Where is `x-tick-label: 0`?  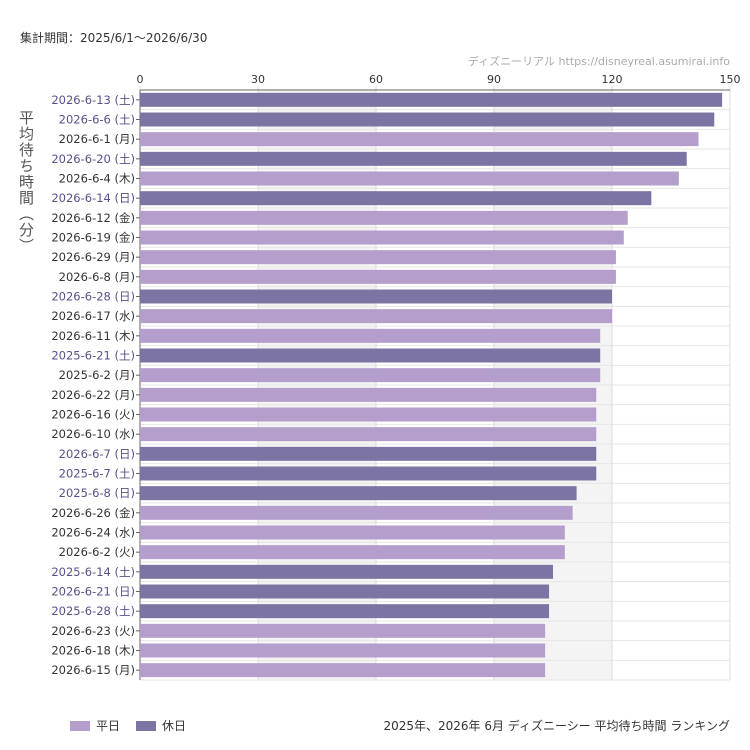
x-tick-label: 0 is located at coordinates (140, 79).